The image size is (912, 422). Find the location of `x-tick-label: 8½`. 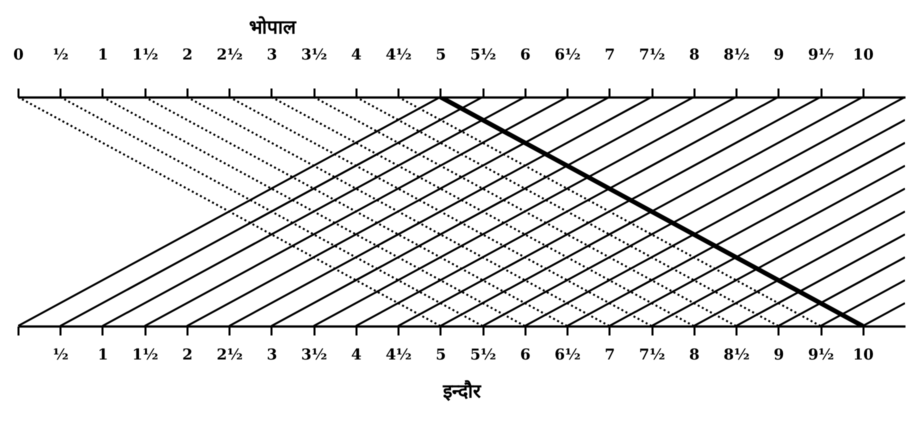

x-tick-label: 8½ is located at coordinates (737, 355).